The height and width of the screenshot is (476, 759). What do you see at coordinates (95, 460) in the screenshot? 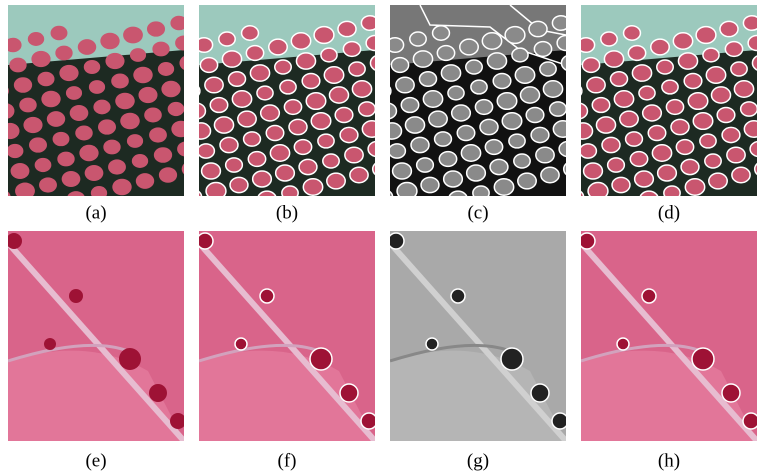
I see `panel-label: (e)` at bounding box center [95, 460].